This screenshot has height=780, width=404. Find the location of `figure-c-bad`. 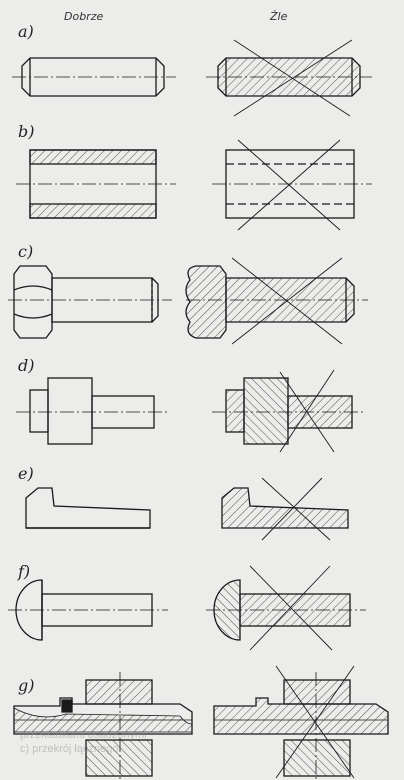

figure-c-bad is located at coordinates (276, 301).